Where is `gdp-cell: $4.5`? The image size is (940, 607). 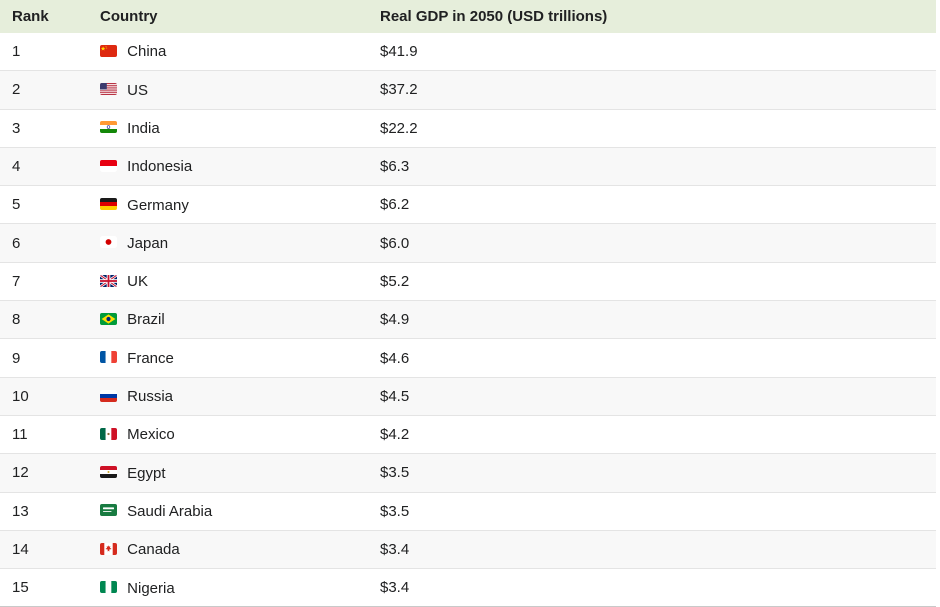
gdp-cell: $4.5 is located at coordinates (652, 396).